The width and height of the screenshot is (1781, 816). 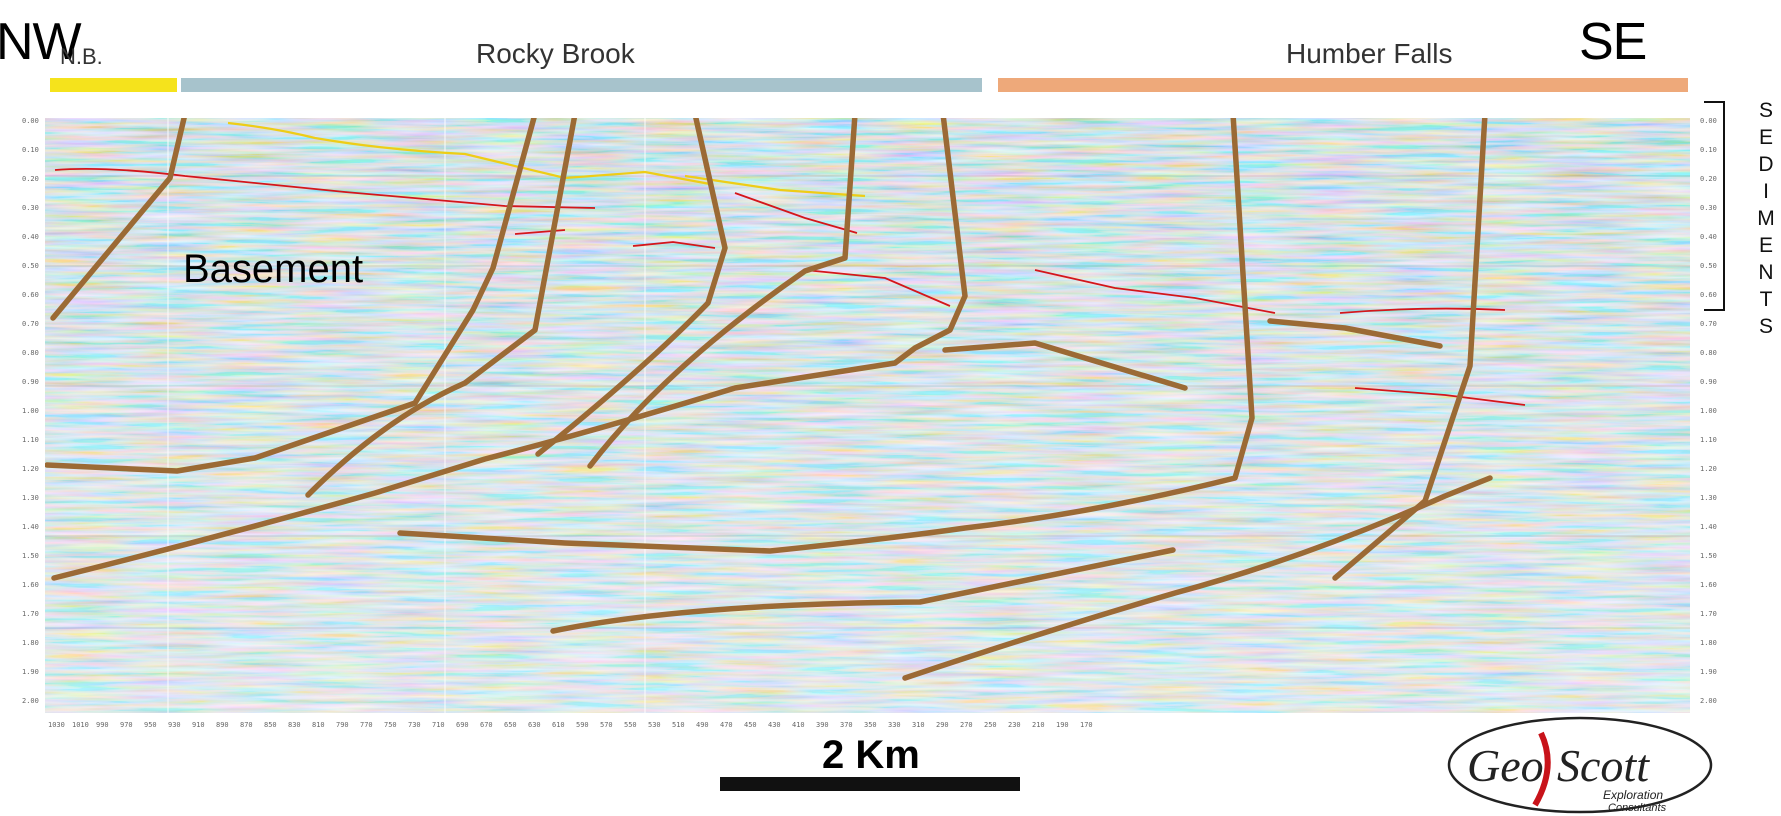 What do you see at coordinates (1505, 765) in the screenshot?
I see `logo-text-geo: Geo` at bounding box center [1505, 765].